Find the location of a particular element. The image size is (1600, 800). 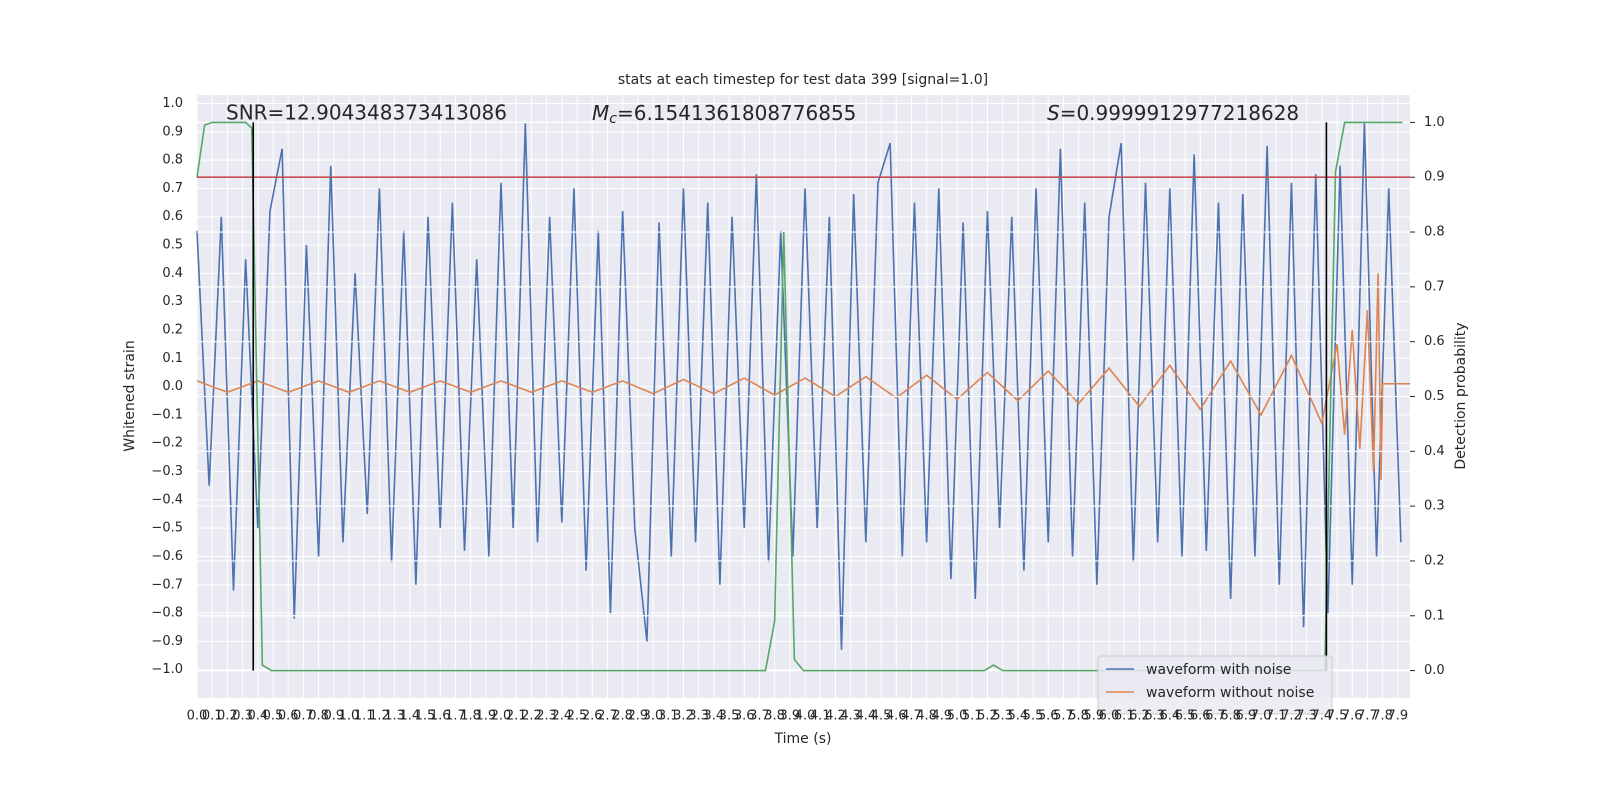

x-tick-label: 7.7 is located at coordinates (1367, 716).